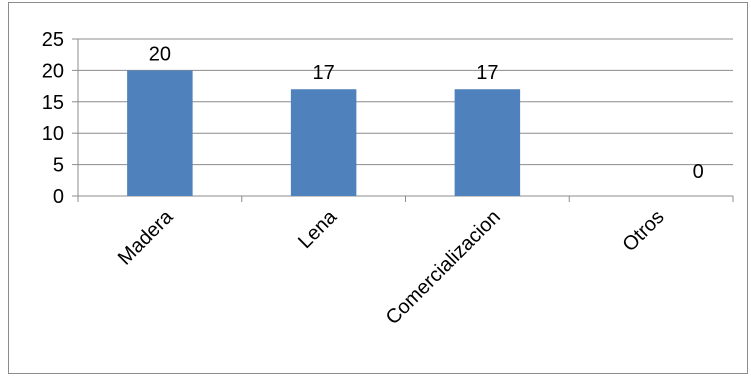 This screenshot has width=751, height=378. I want to click on bar-comercializacion, so click(488, 142).